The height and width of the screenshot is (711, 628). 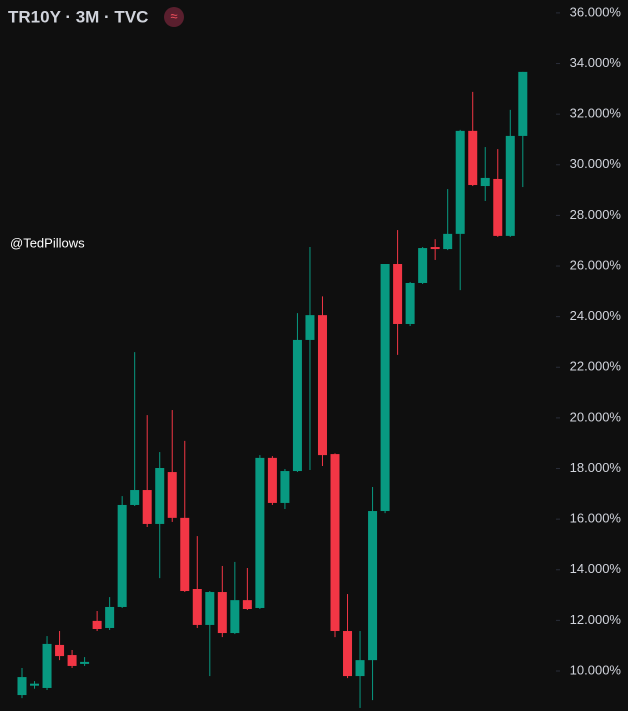 What do you see at coordinates (596, 669) in the screenshot?
I see `y-tick-label: 10.000%` at bounding box center [596, 669].